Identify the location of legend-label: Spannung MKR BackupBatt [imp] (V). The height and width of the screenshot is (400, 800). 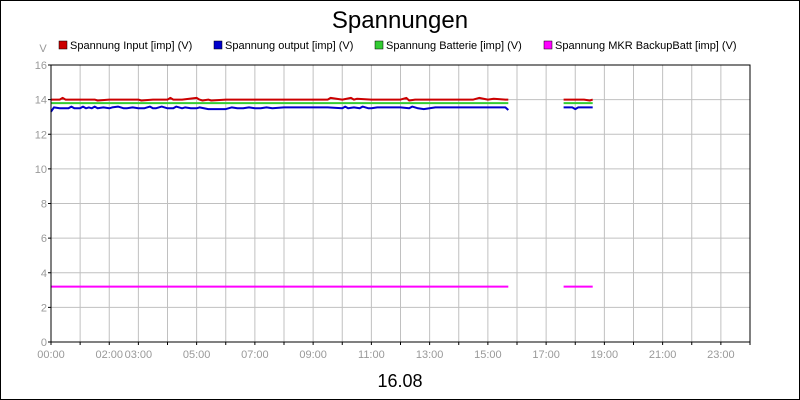
(646, 46).